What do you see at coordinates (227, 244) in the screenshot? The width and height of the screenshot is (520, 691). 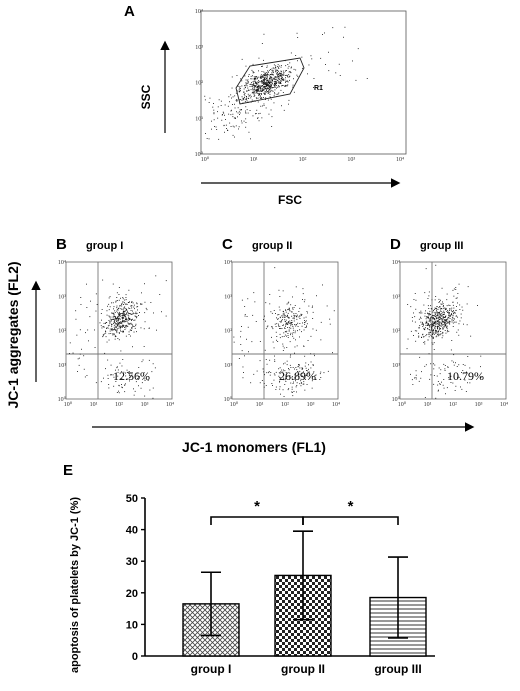 I see `panel-letter: C` at bounding box center [227, 244].